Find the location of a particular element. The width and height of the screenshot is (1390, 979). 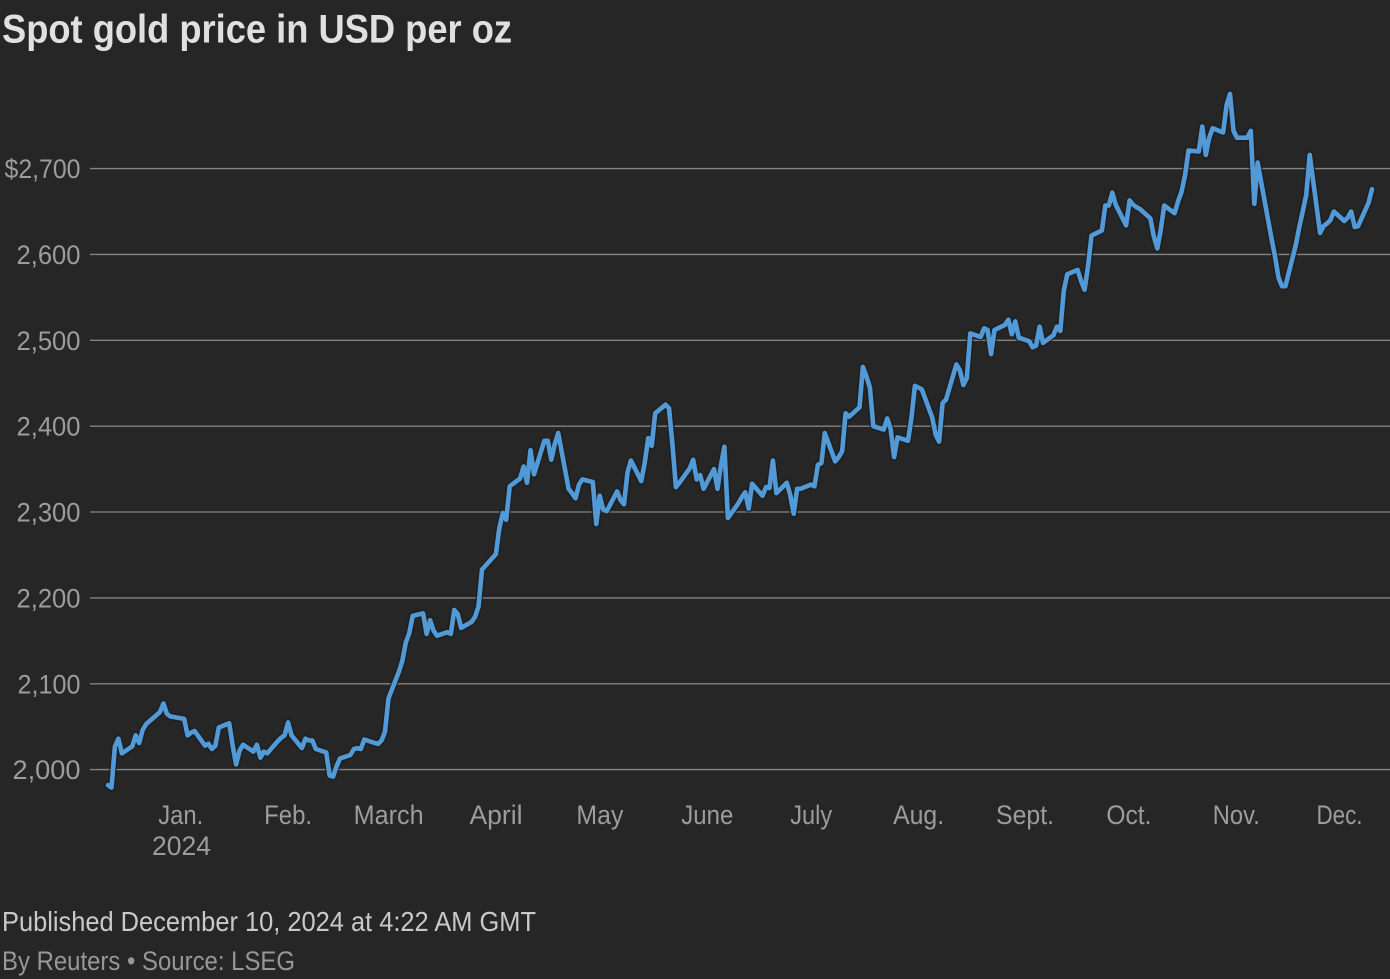

svg-text: 2,400 is located at coordinates (49, 427).